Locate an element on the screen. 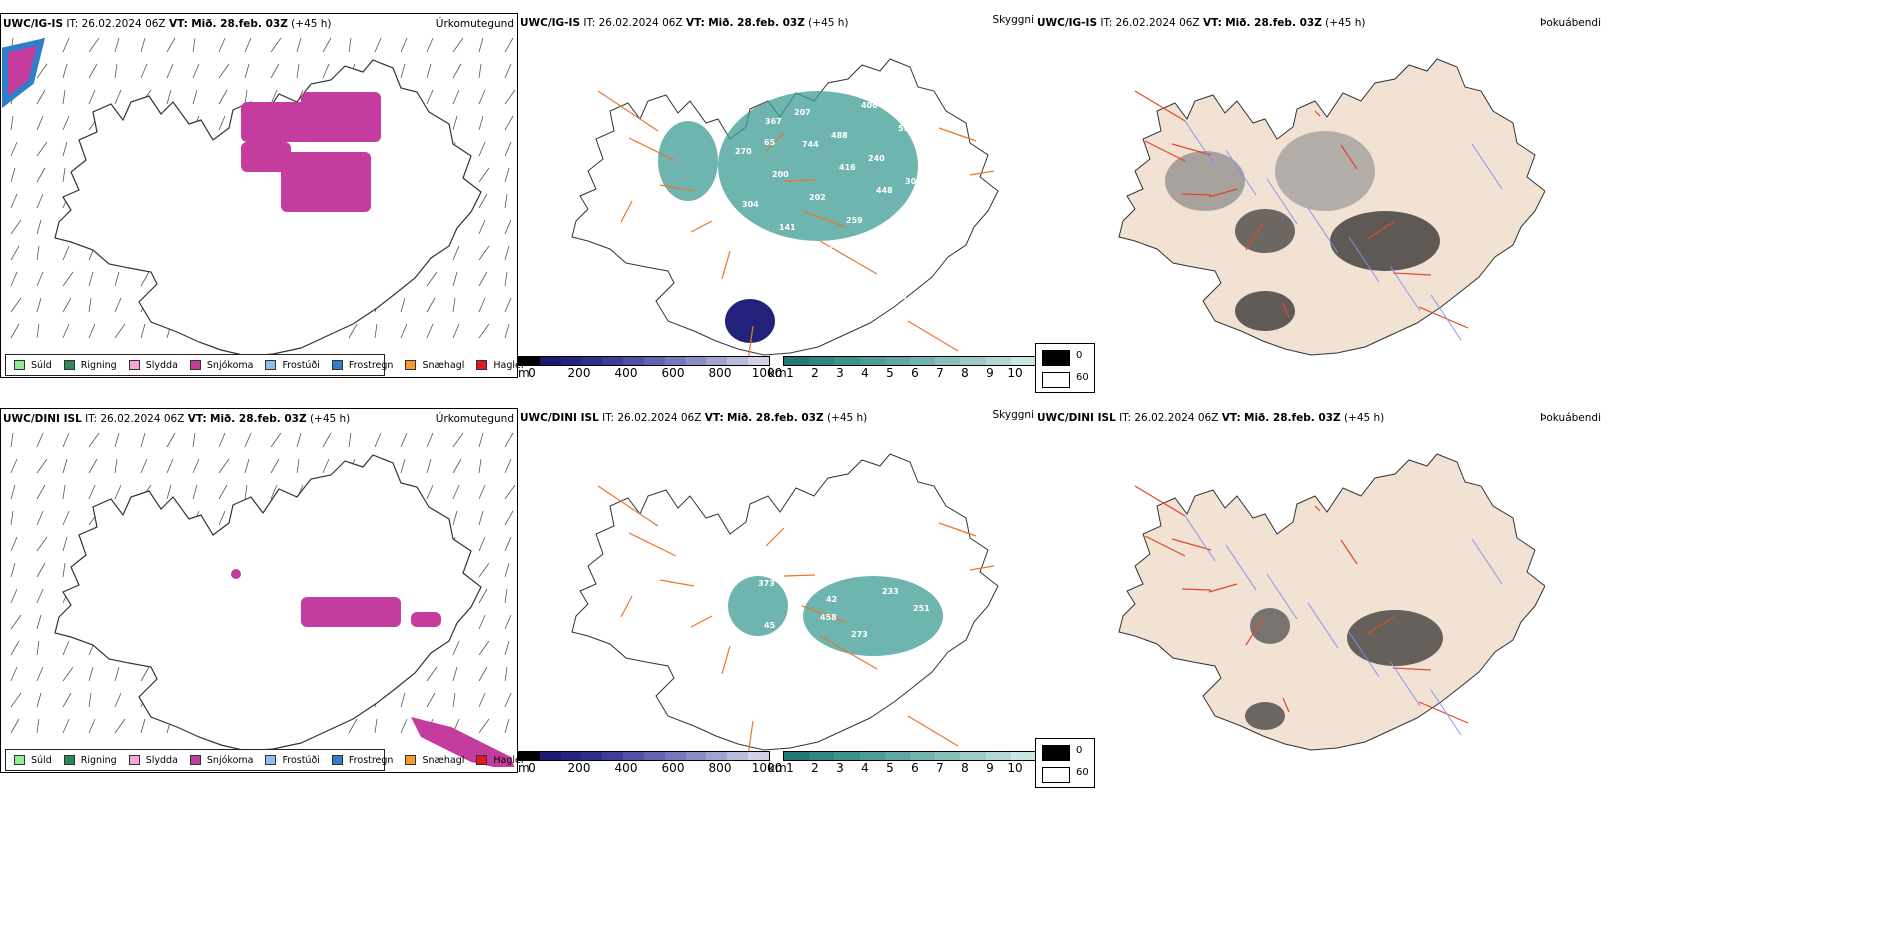  legend-label: Frostregn is located at coordinates (371, 365).